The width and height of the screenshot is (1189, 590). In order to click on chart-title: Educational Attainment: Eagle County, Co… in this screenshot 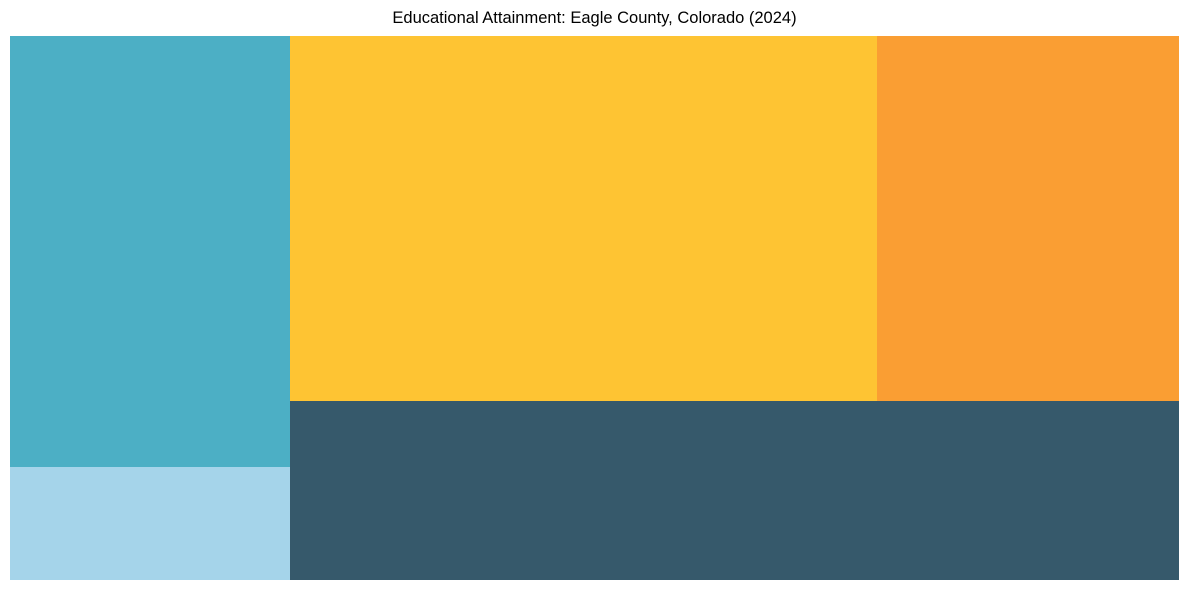, I will do `click(594, 18)`.